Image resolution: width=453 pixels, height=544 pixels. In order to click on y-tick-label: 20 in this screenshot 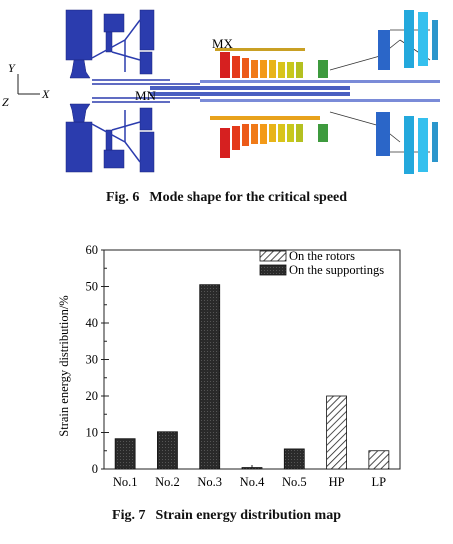, I will do `click(92, 396)`.